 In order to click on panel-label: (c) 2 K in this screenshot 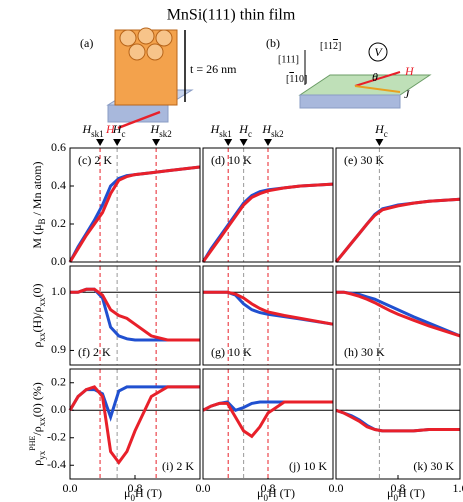, I will do `click(95, 160)`.